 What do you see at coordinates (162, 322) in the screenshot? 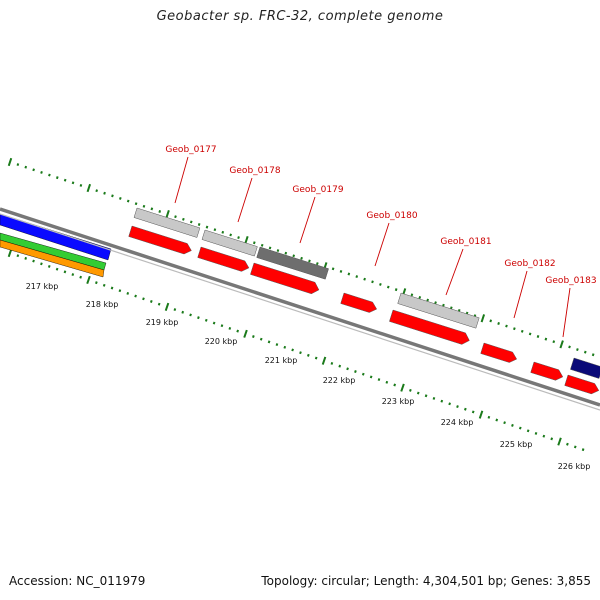
I see `scale-label: 219 kbp` at bounding box center [162, 322].